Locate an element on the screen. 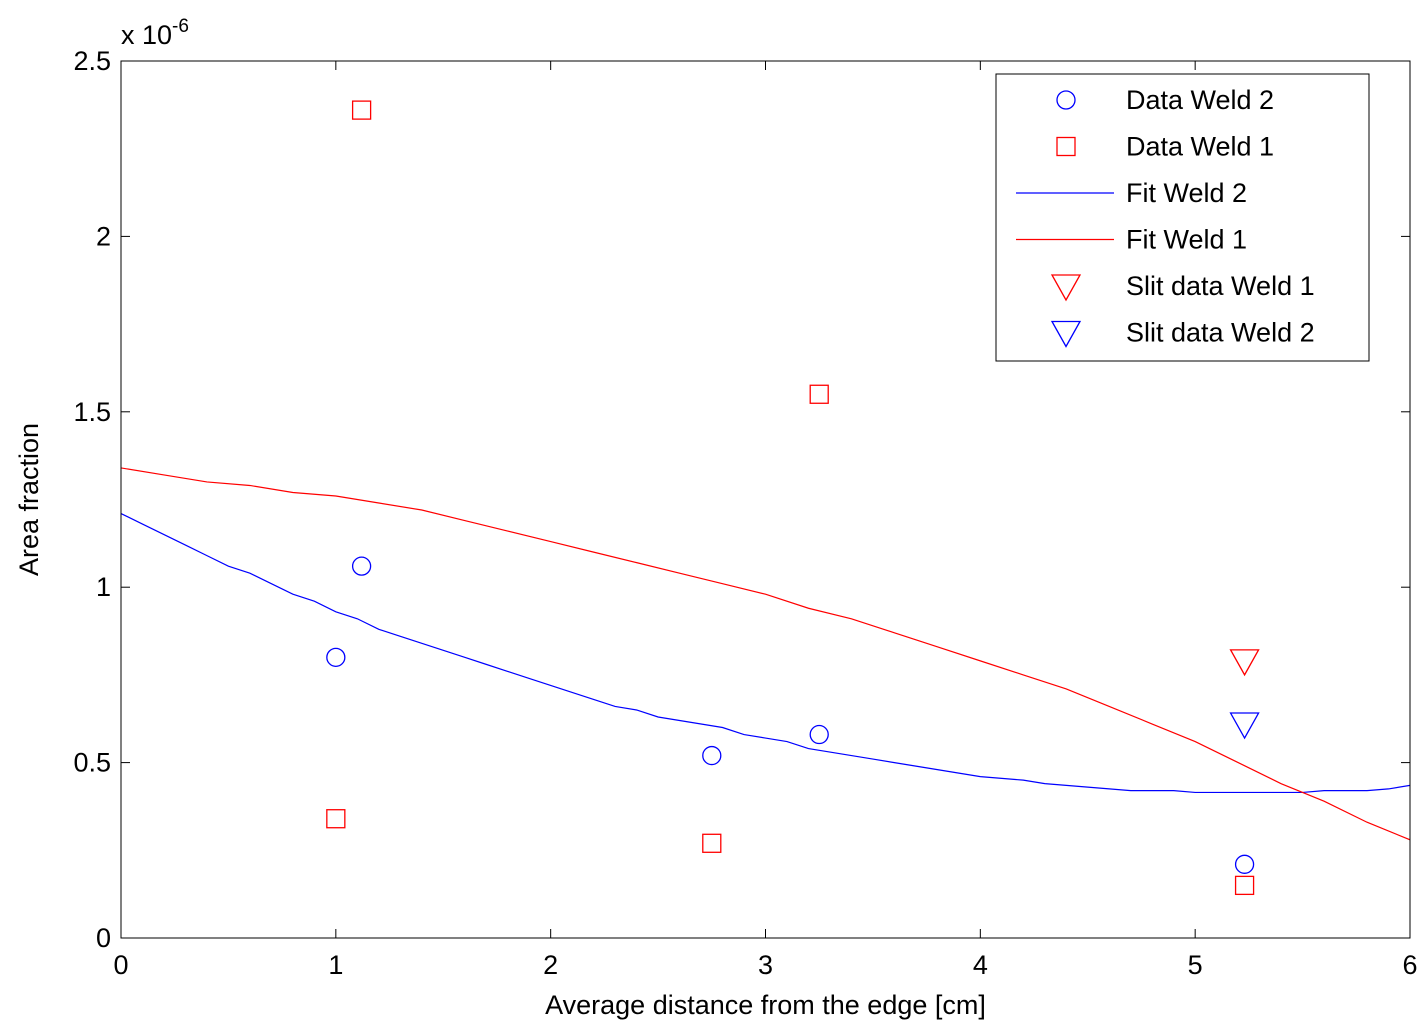 This screenshot has height=1026, width=1425. legend-item: Slit data Weld 2 is located at coordinates (1182, 333).